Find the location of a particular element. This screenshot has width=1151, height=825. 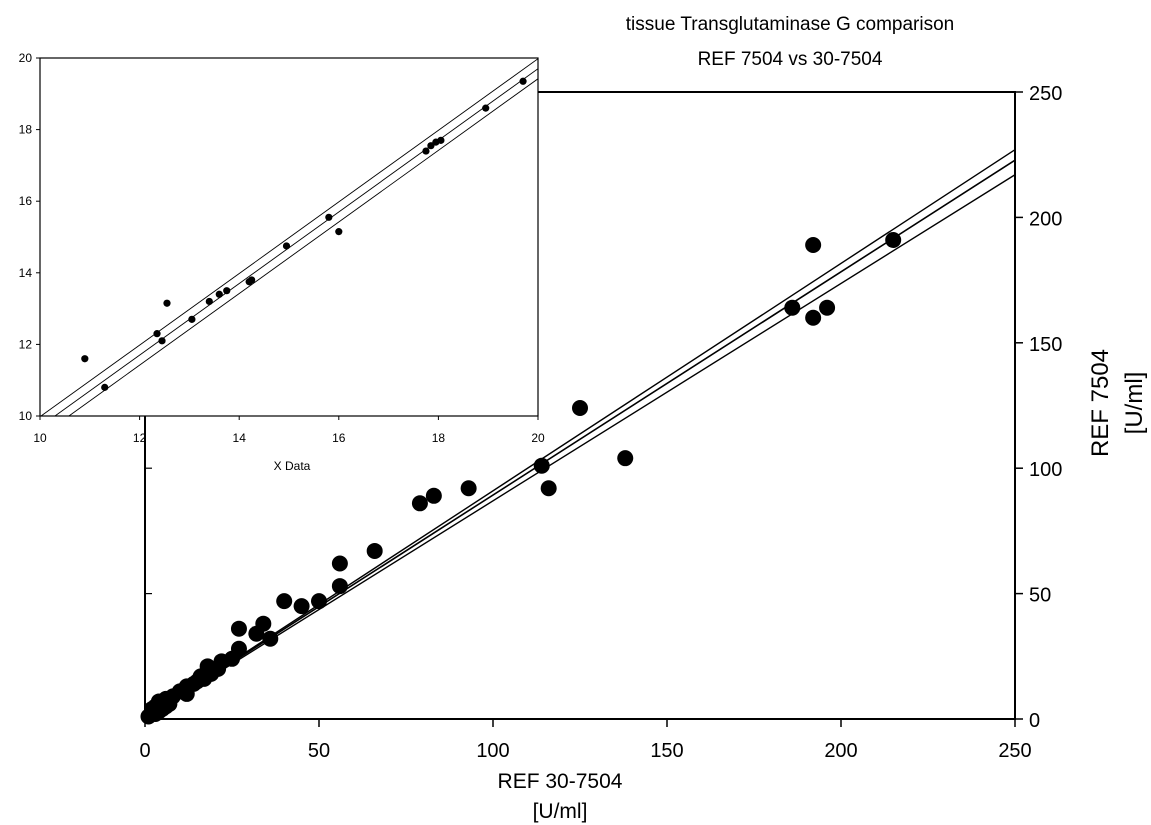

inset-y-tick-label: 20 is located at coordinates (26, 58).